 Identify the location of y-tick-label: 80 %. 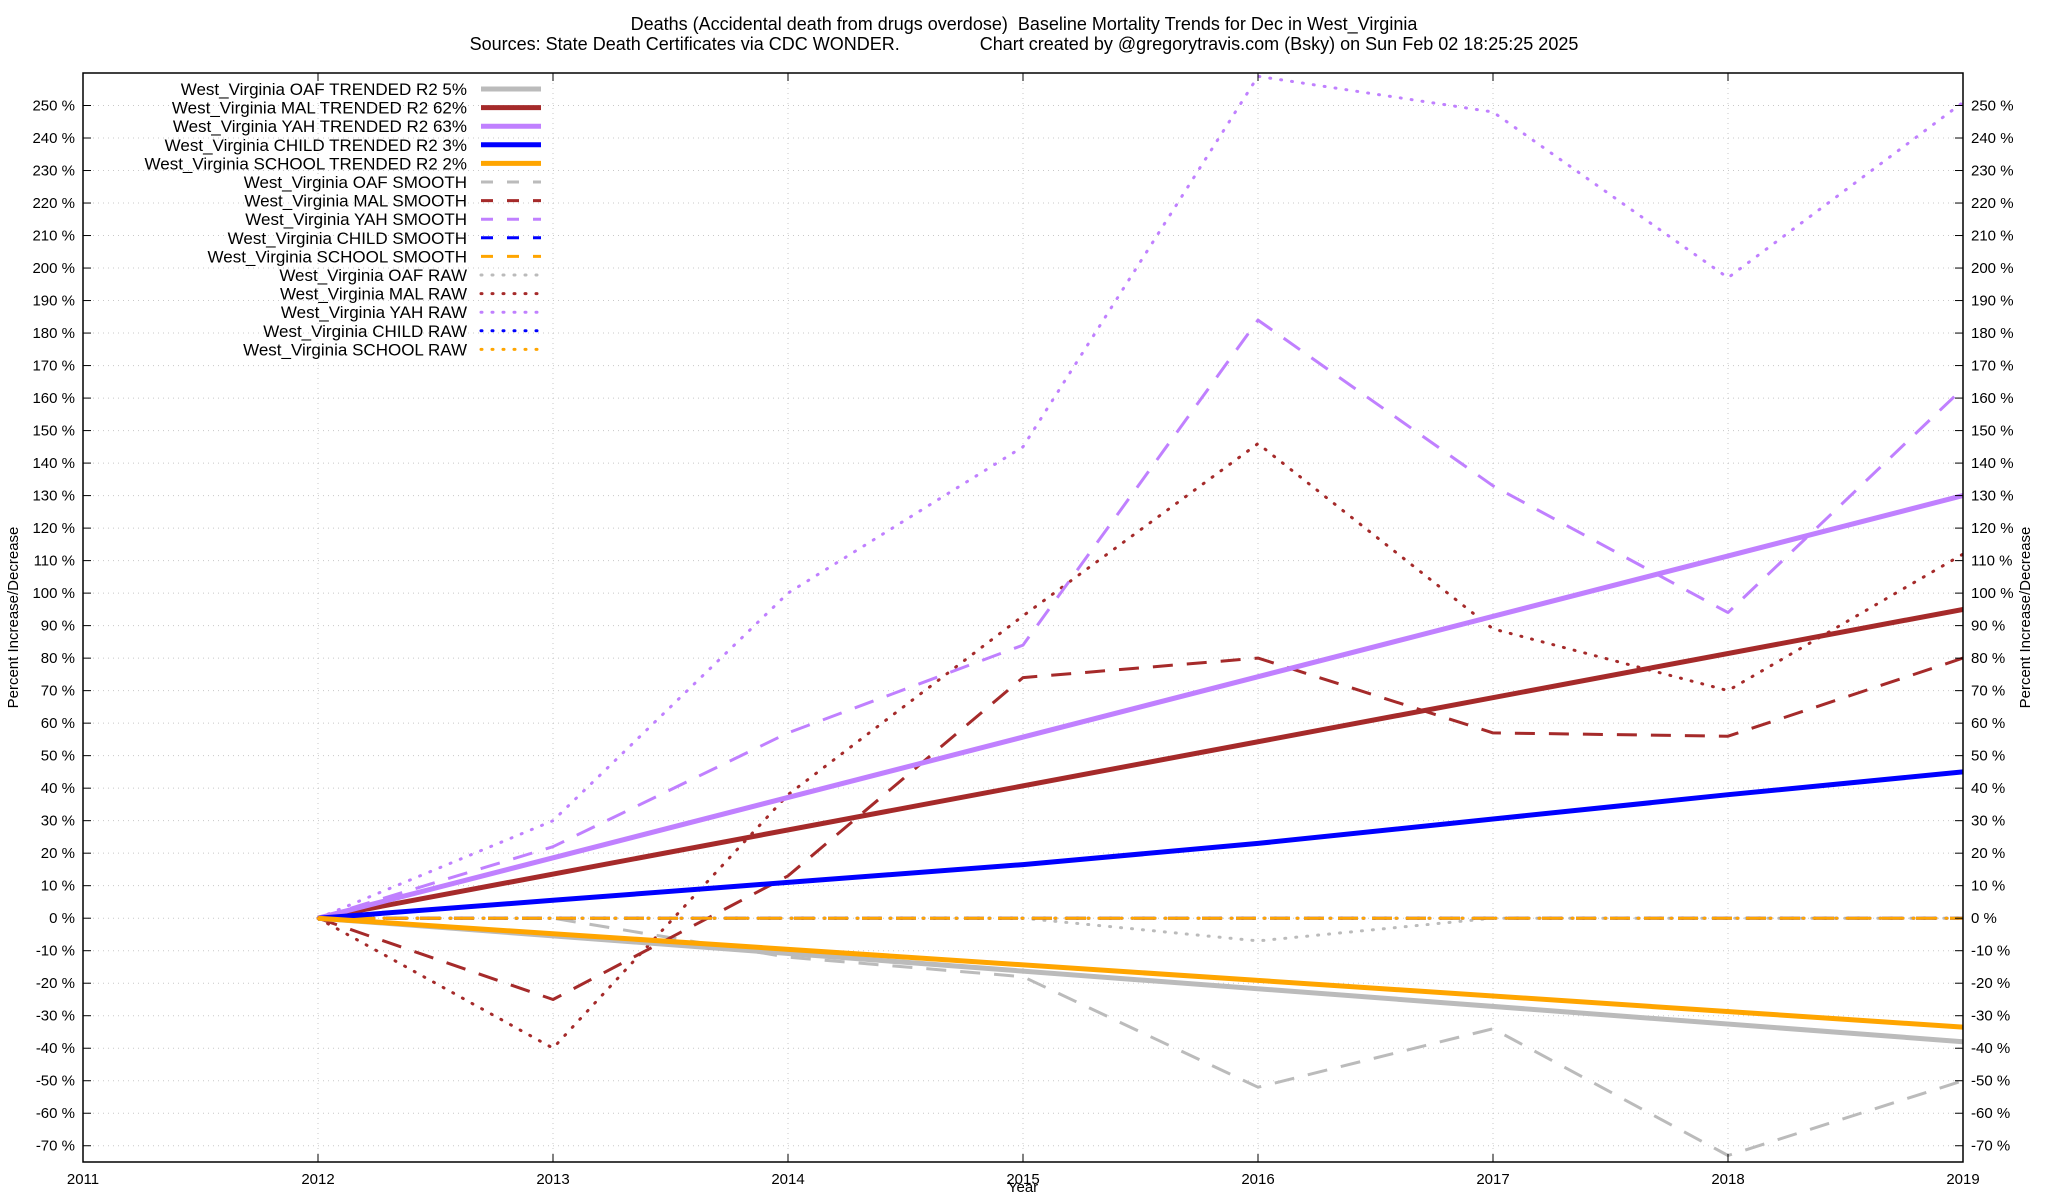
(58, 658).